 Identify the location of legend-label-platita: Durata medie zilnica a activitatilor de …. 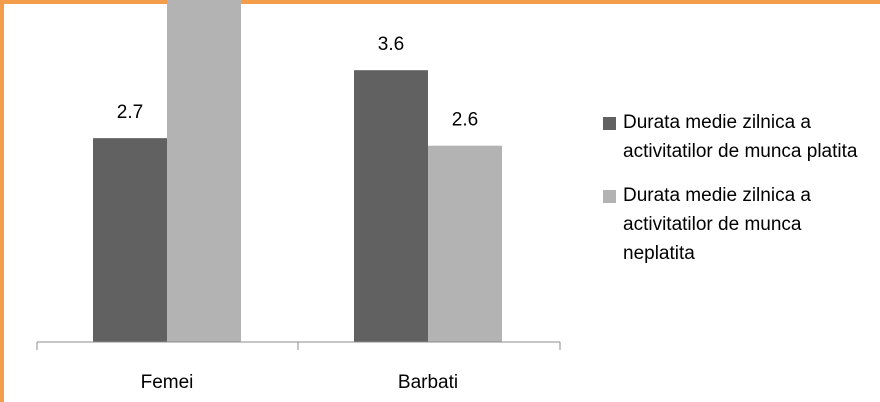
(740, 137).